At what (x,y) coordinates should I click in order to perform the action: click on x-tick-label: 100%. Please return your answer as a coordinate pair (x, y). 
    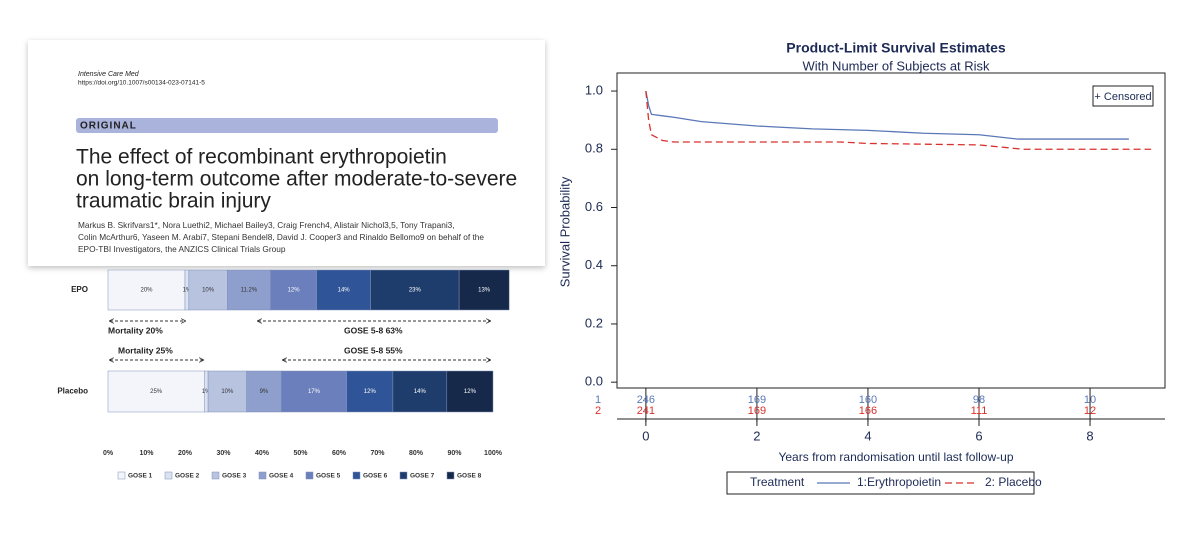
    Looking at the image, I should click on (493, 453).